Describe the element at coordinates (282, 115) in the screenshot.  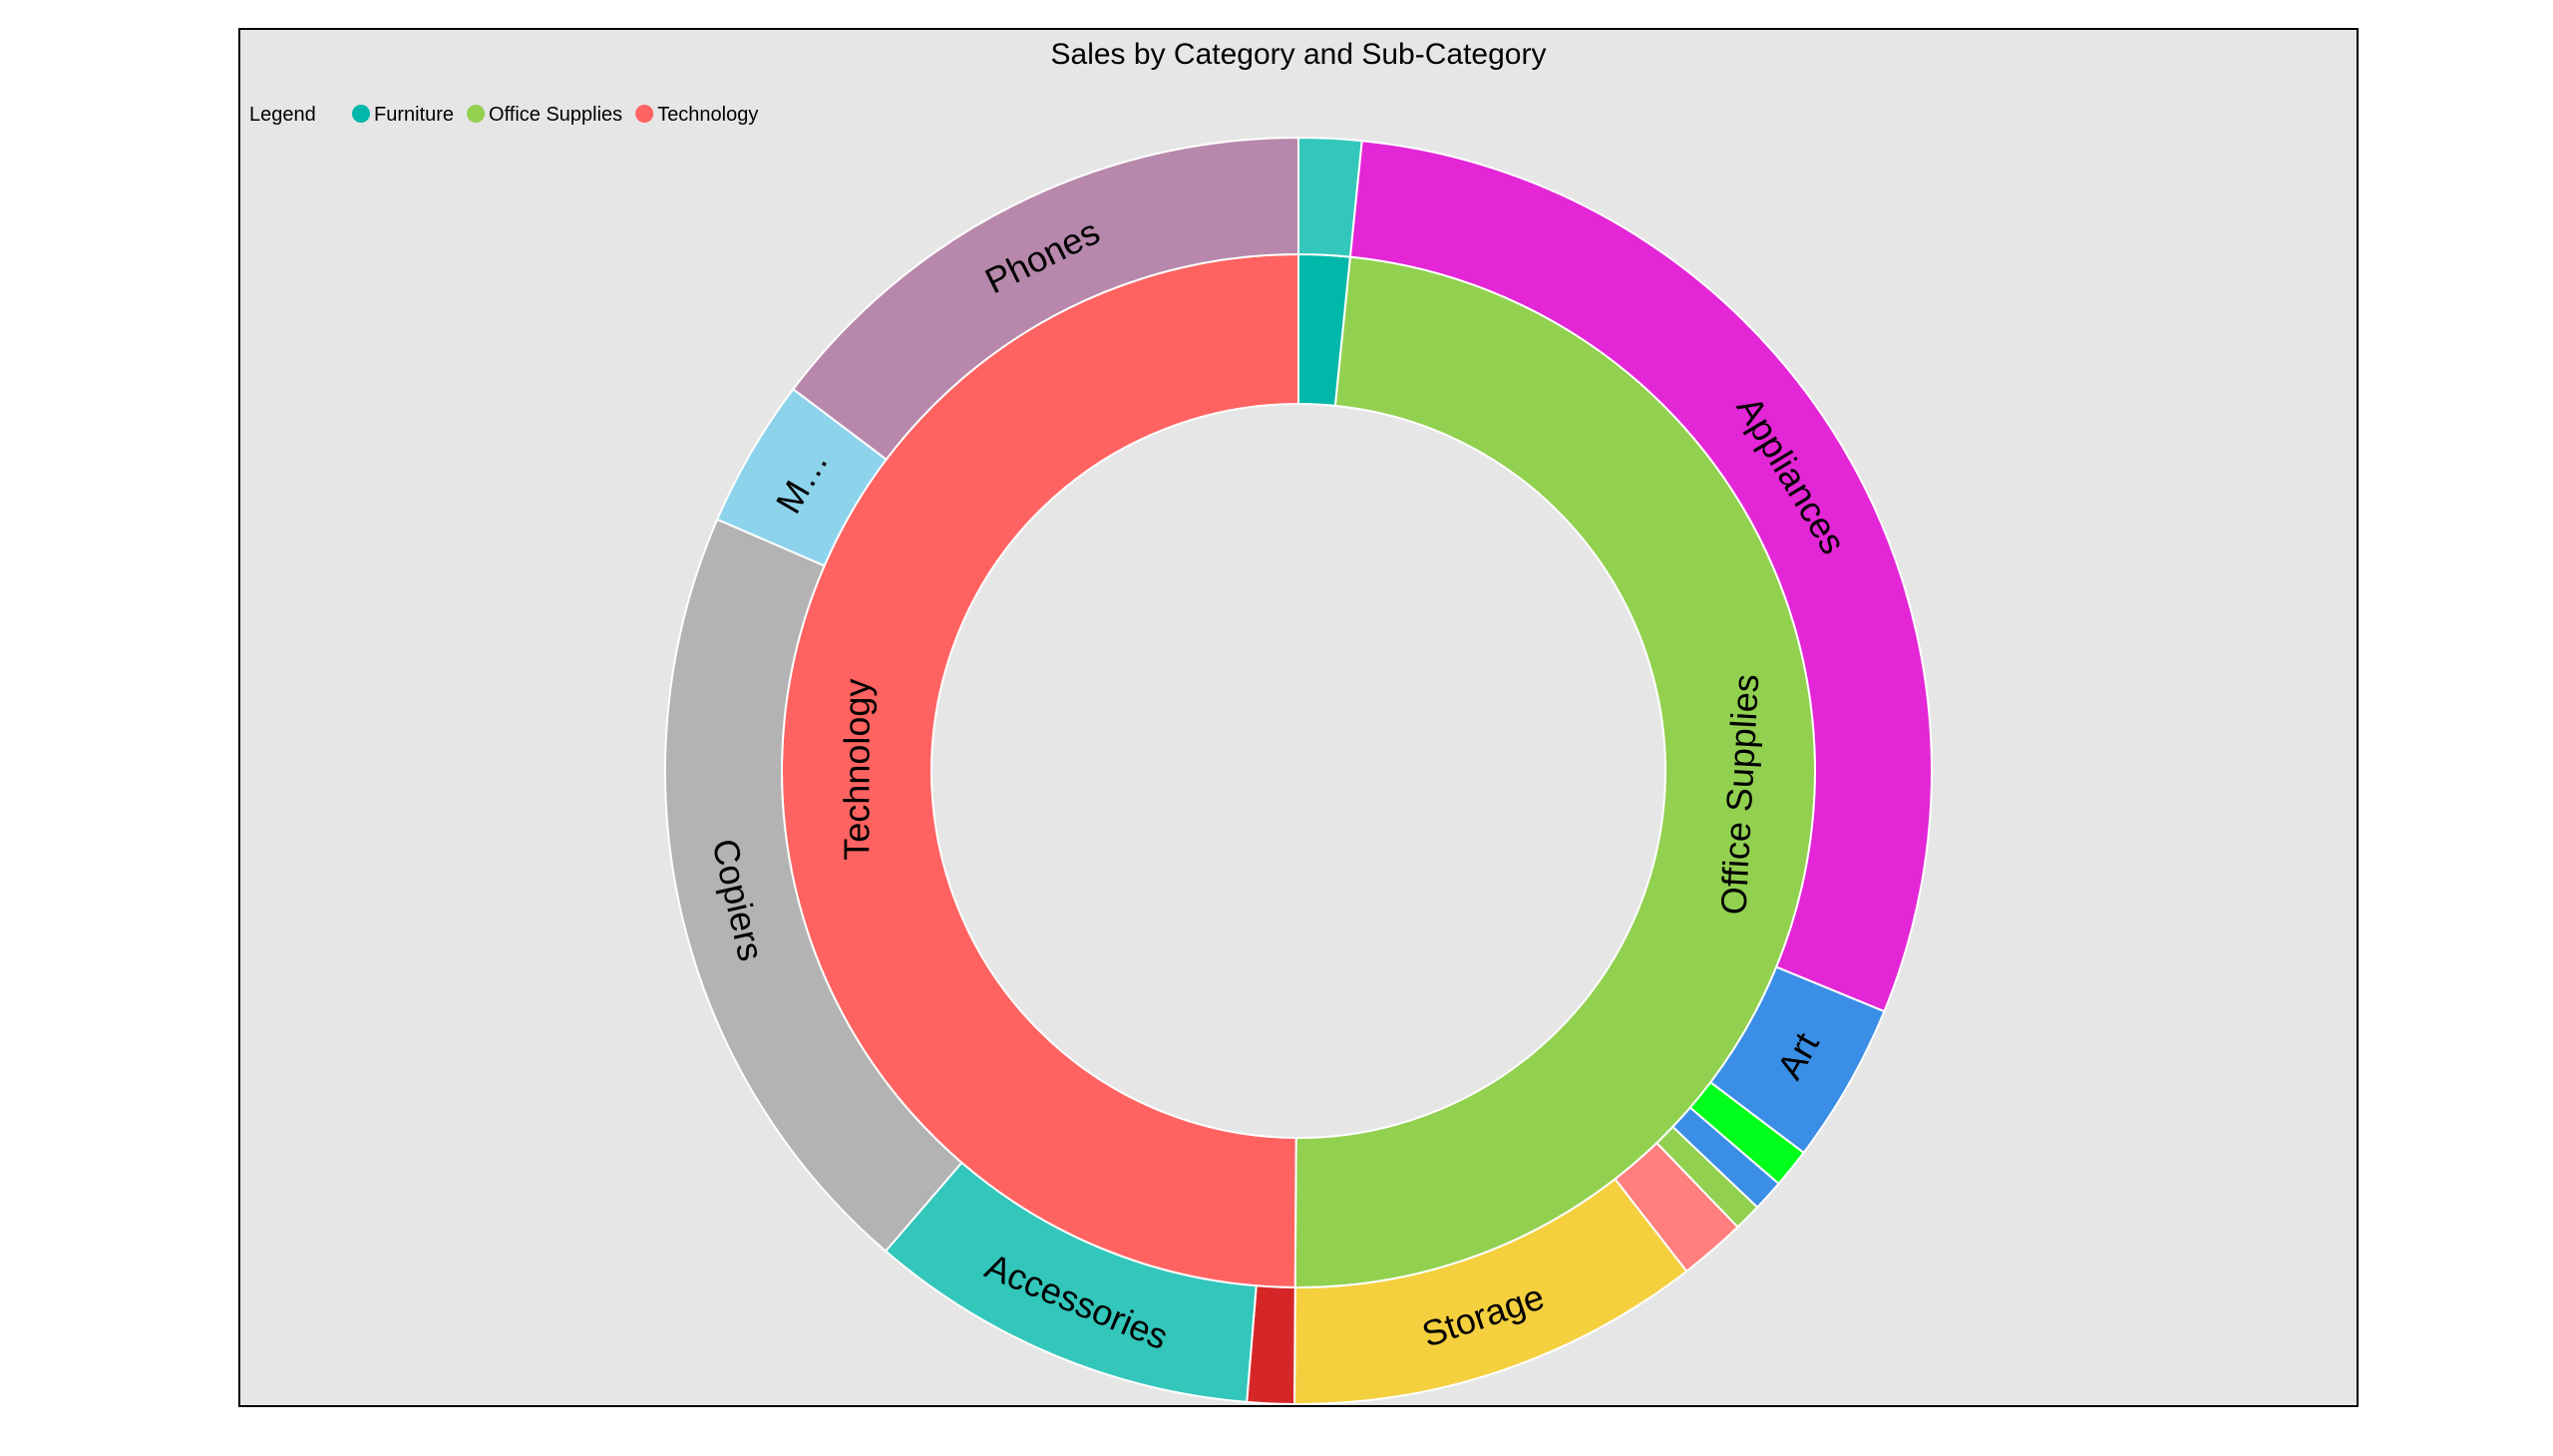
I see `legend-title: Legend` at that location.